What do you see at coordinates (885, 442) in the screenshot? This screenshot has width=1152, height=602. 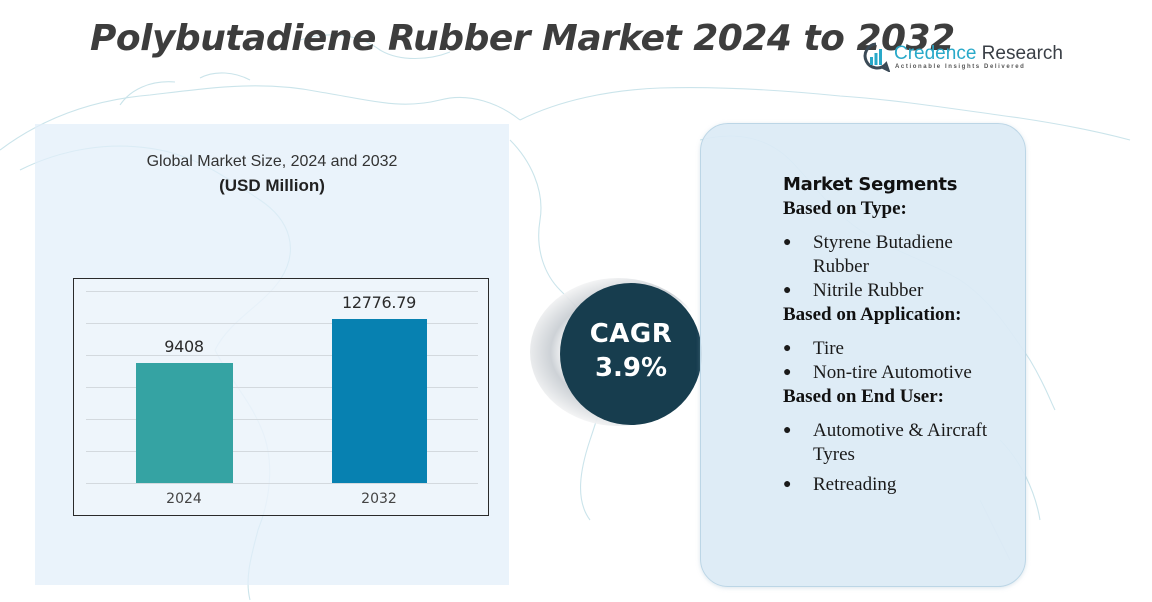 I see `segment-item: ● Automotive & Aircraft Tyres` at bounding box center [885, 442].